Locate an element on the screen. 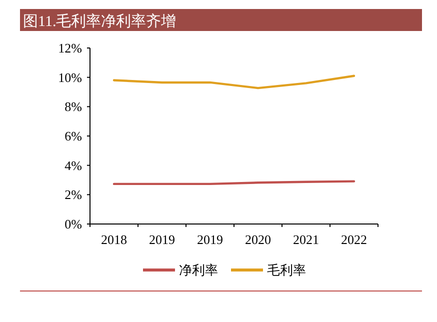 The image size is (437, 322). y-tick-label: 10% is located at coordinates (70, 77).